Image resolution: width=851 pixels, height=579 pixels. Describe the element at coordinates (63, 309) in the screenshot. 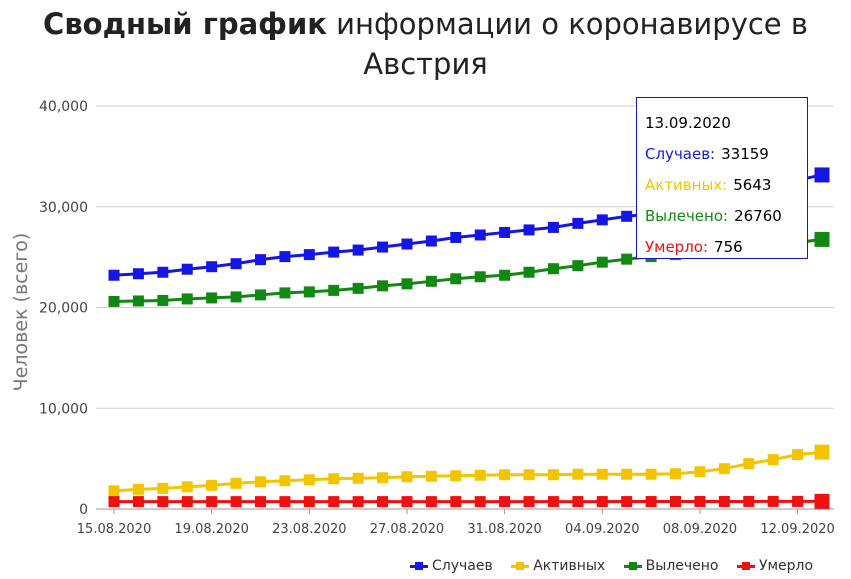

I see `y-tick-label: 20,000` at that location.